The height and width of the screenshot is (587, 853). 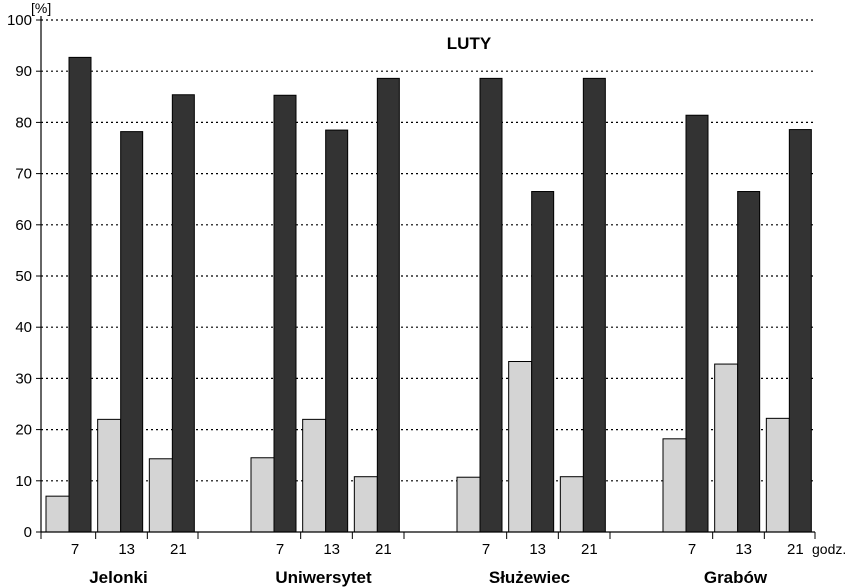 I want to click on x-axis-label: godz., so click(x=829, y=549).